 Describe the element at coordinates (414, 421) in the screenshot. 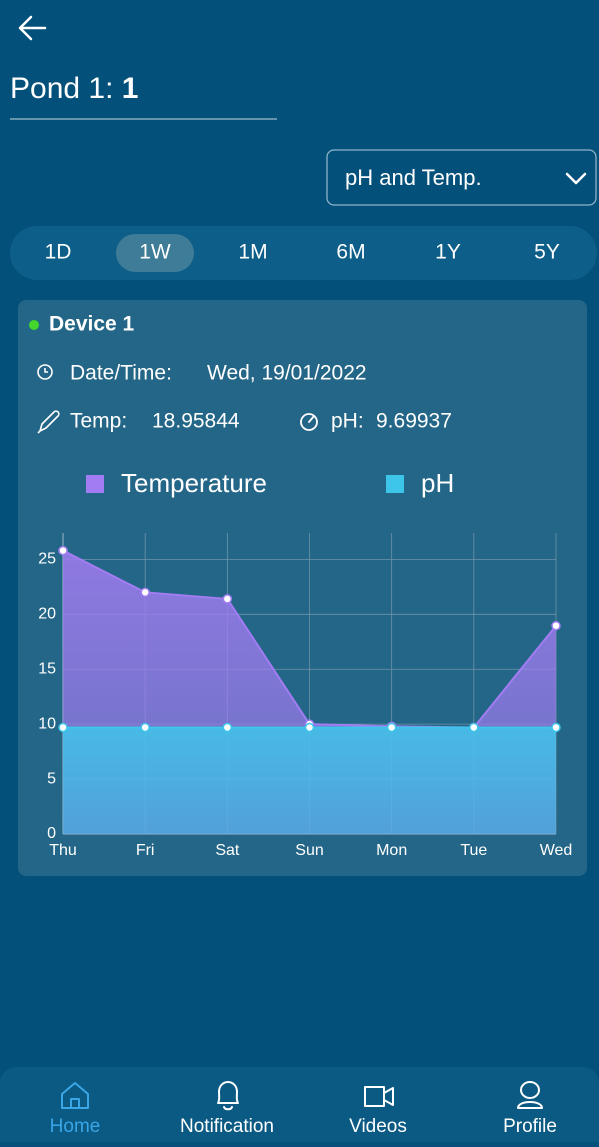

I see `ph-value: 9.69937` at that location.